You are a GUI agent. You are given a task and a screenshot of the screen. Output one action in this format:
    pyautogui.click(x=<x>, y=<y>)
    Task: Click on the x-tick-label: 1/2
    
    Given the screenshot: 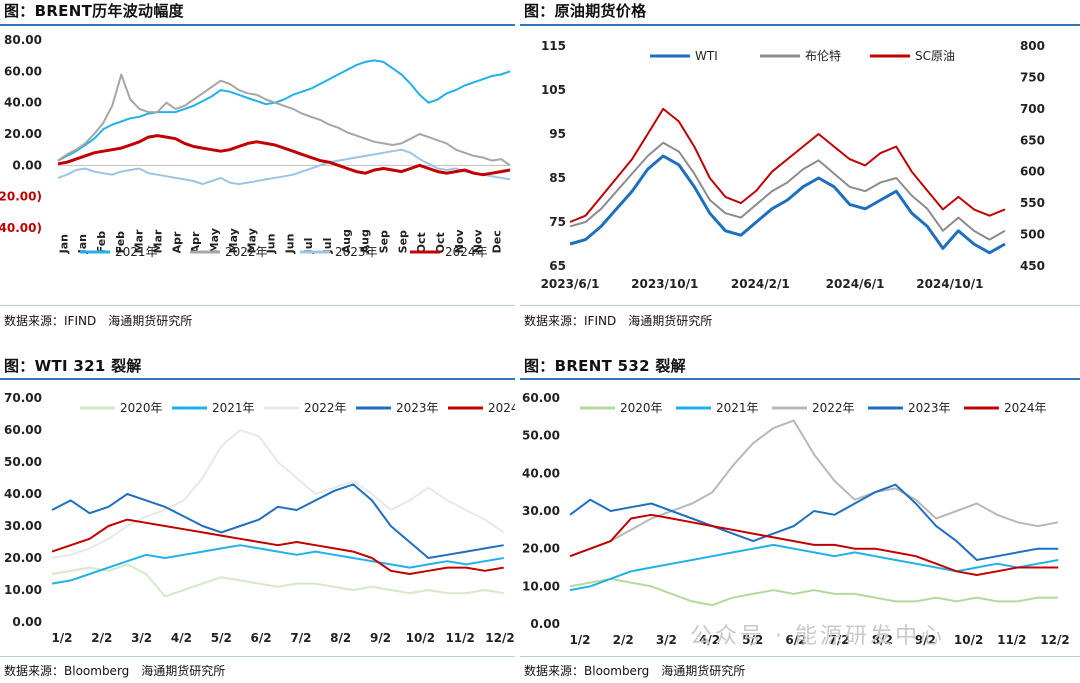 What is the action you would take?
    pyautogui.click(x=61, y=638)
    